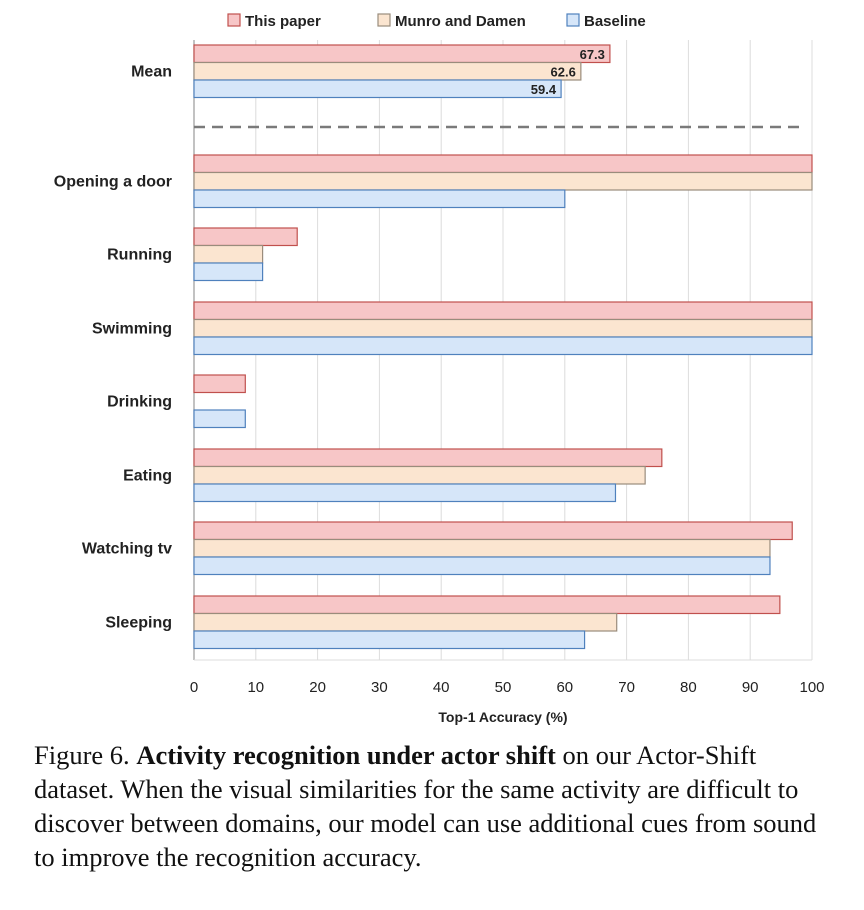 Image resolution: width=864 pixels, height=910 pixels. I want to click on category-label-eating: Eating, so click(147, 475).